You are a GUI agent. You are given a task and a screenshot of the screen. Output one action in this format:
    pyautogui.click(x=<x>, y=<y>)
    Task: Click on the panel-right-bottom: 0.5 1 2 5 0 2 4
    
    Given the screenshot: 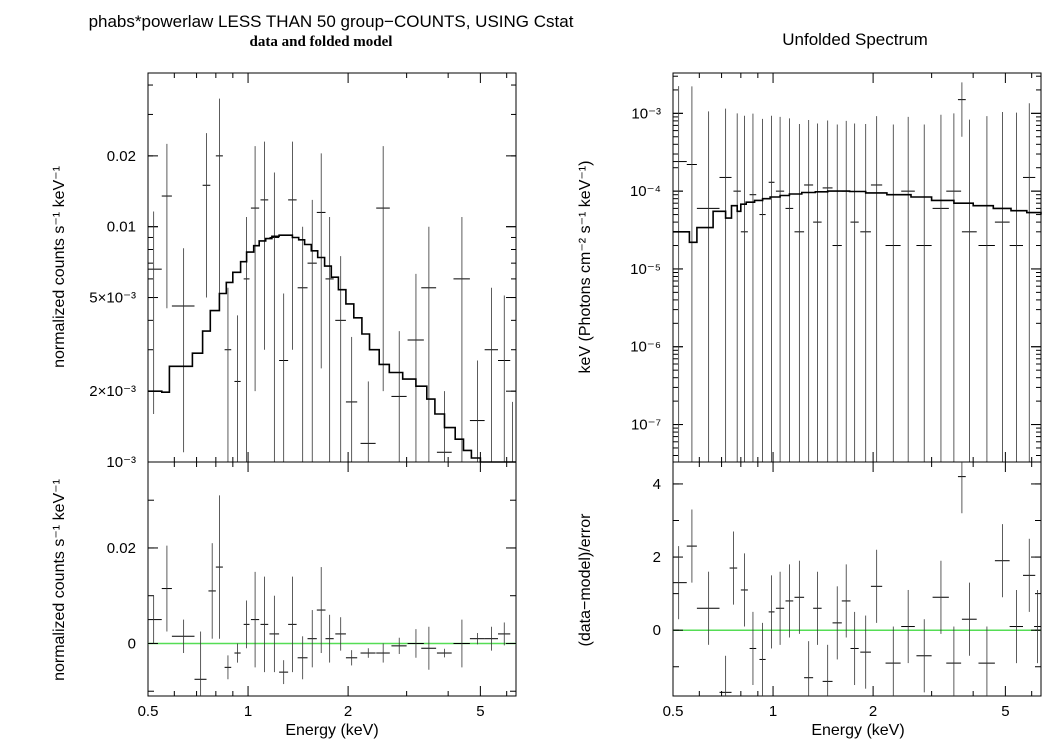 What is the action you would take?
    pyautogui.click(x=847, y=590)
    